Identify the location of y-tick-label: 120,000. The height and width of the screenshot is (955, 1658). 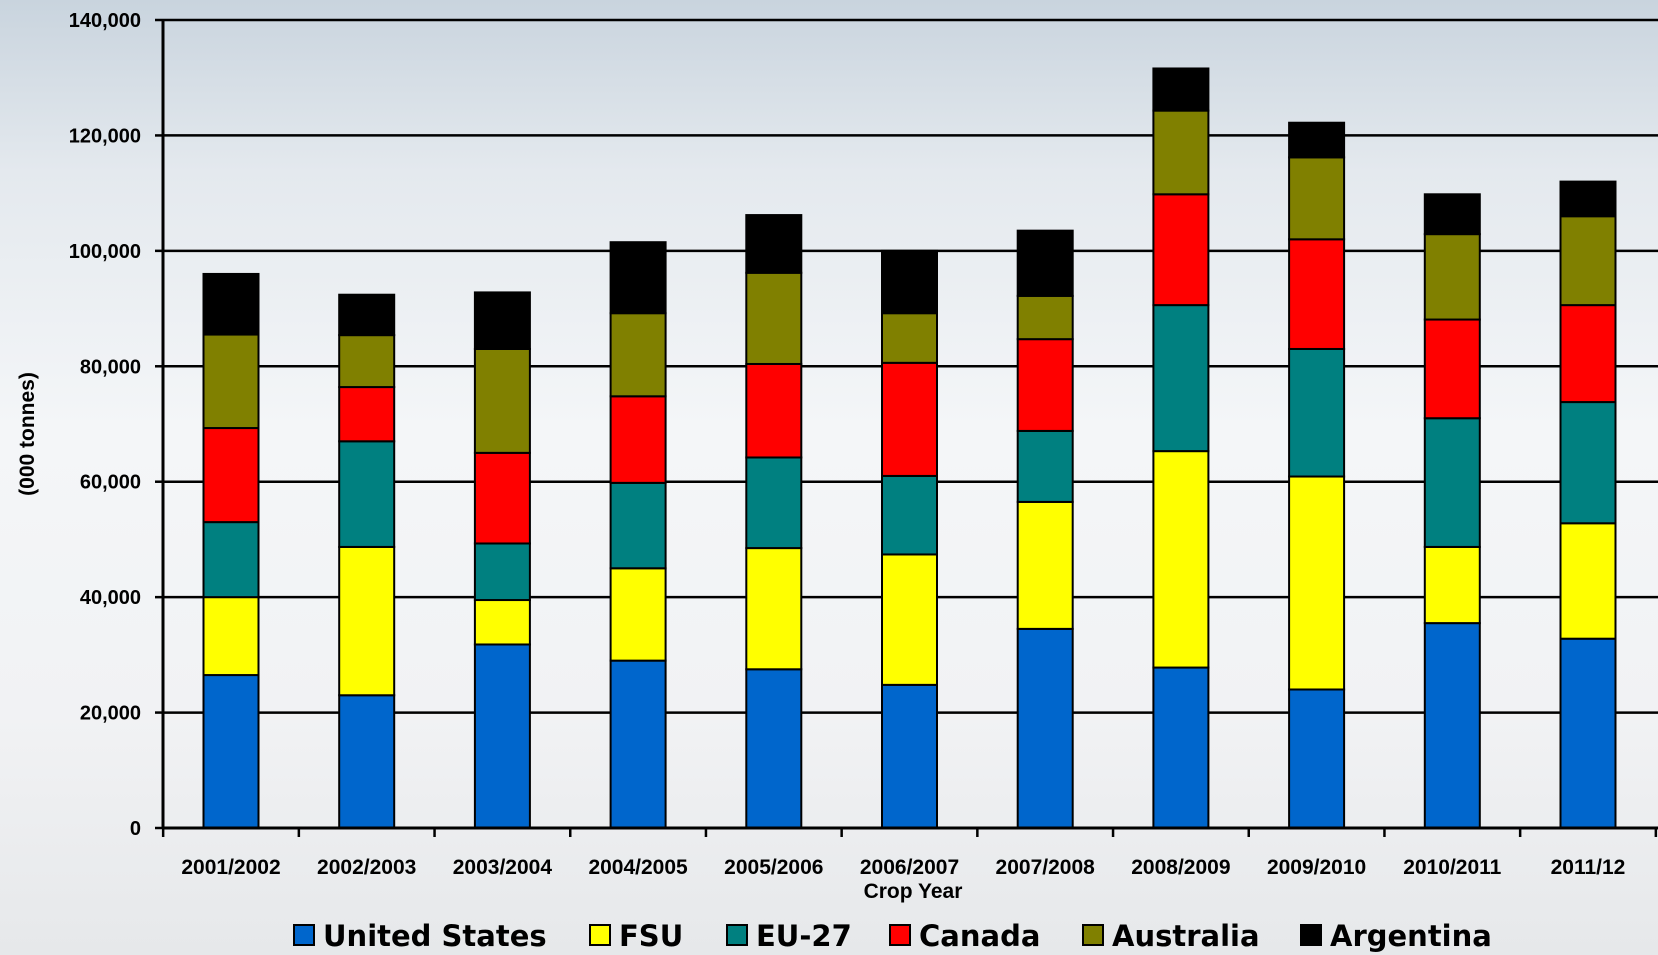
(105, 136).